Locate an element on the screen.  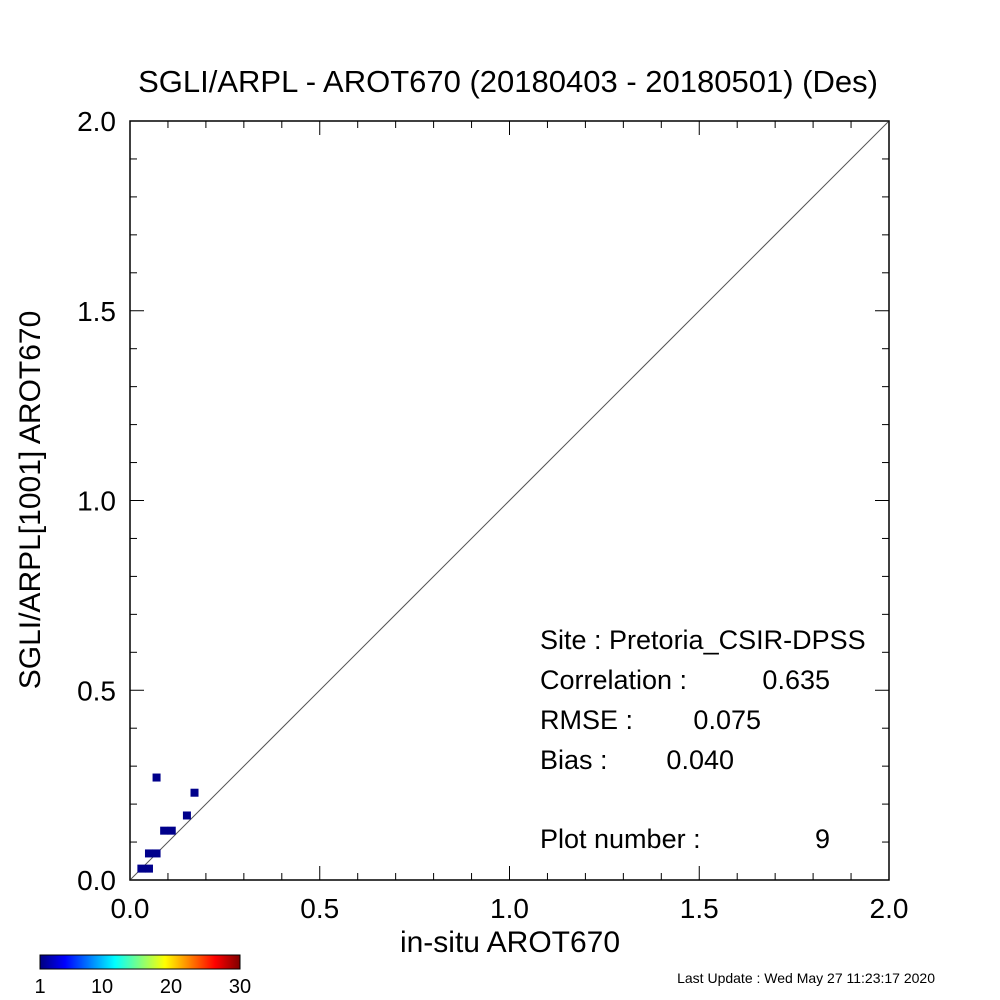
colorbar-gradient is located at coordinates (140, 962).